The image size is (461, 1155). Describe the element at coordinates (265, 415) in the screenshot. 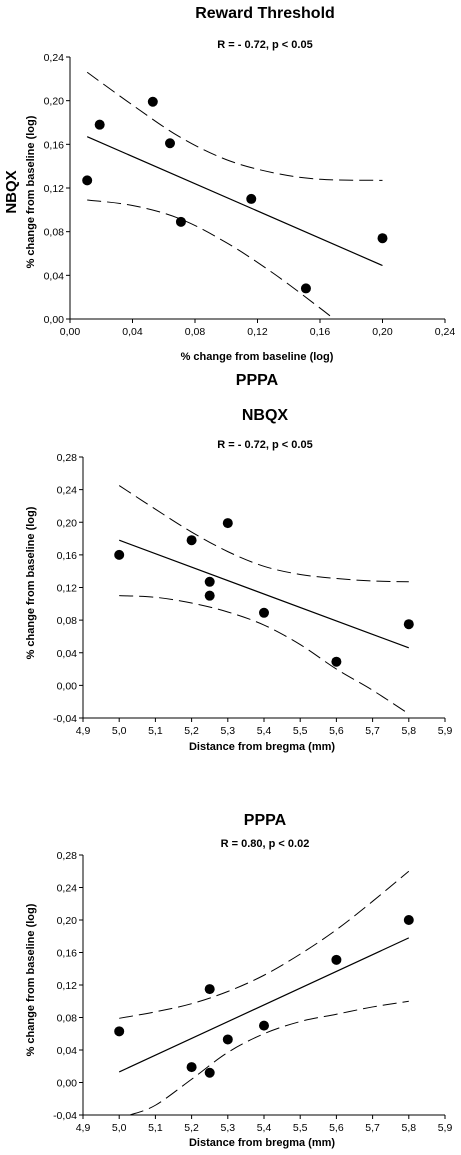

I see `chart-title: NBQX` at that location.